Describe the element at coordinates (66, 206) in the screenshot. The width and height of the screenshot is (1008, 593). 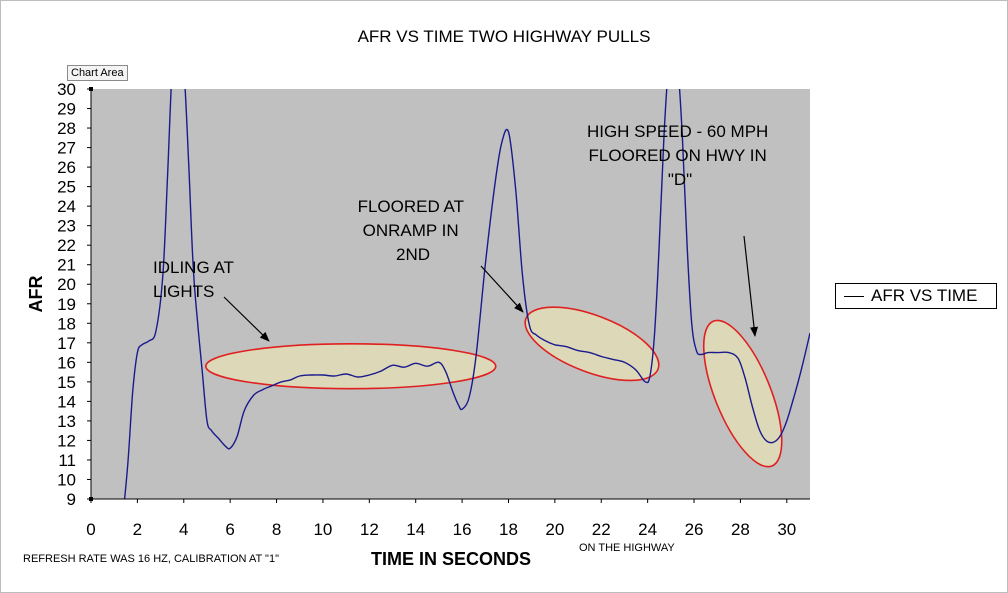
I see `y-tick-label: 24` at that location.